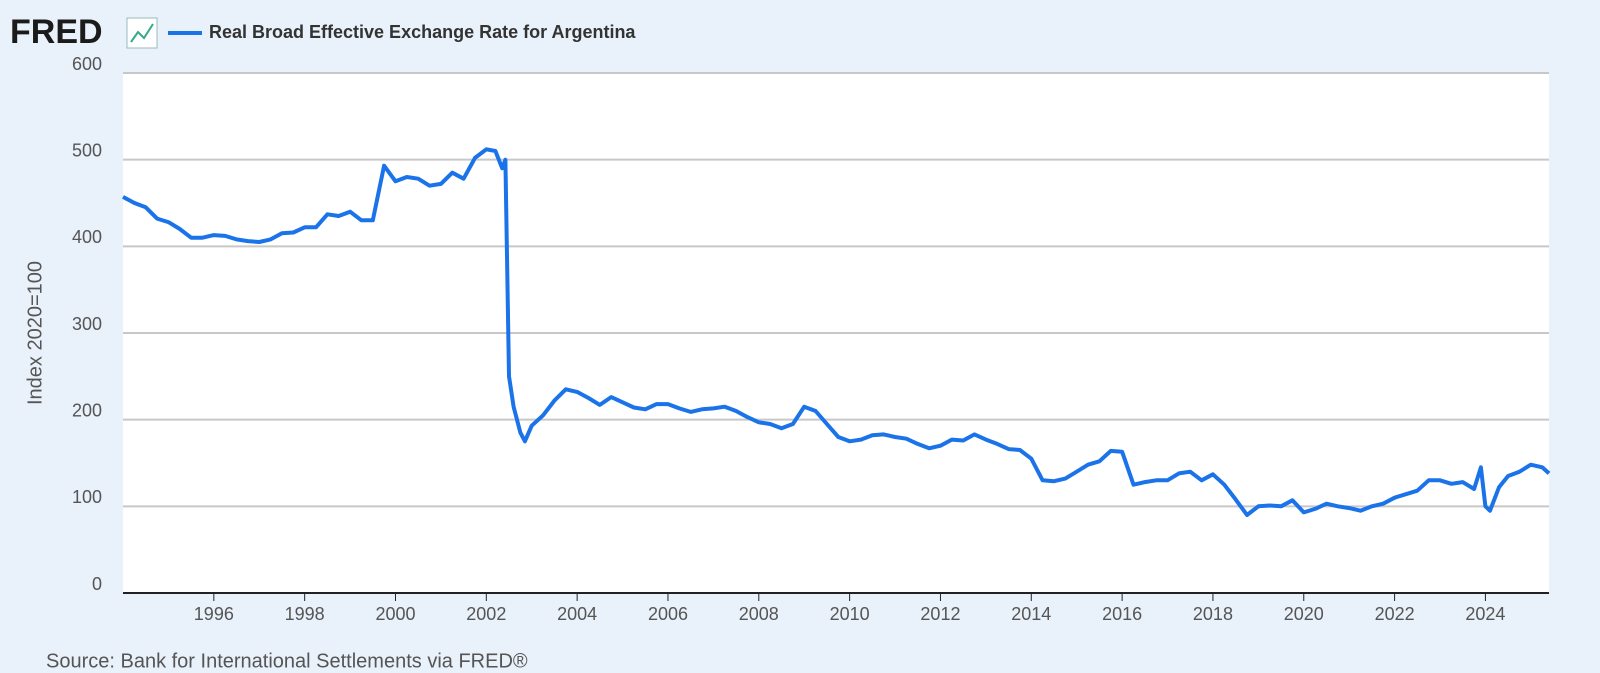 The image size is (1600, 673). What do you see at coordinates (759, 614) in the screenshot?
I see `x-tick-label: 2008` at bounding box center [759, 614].